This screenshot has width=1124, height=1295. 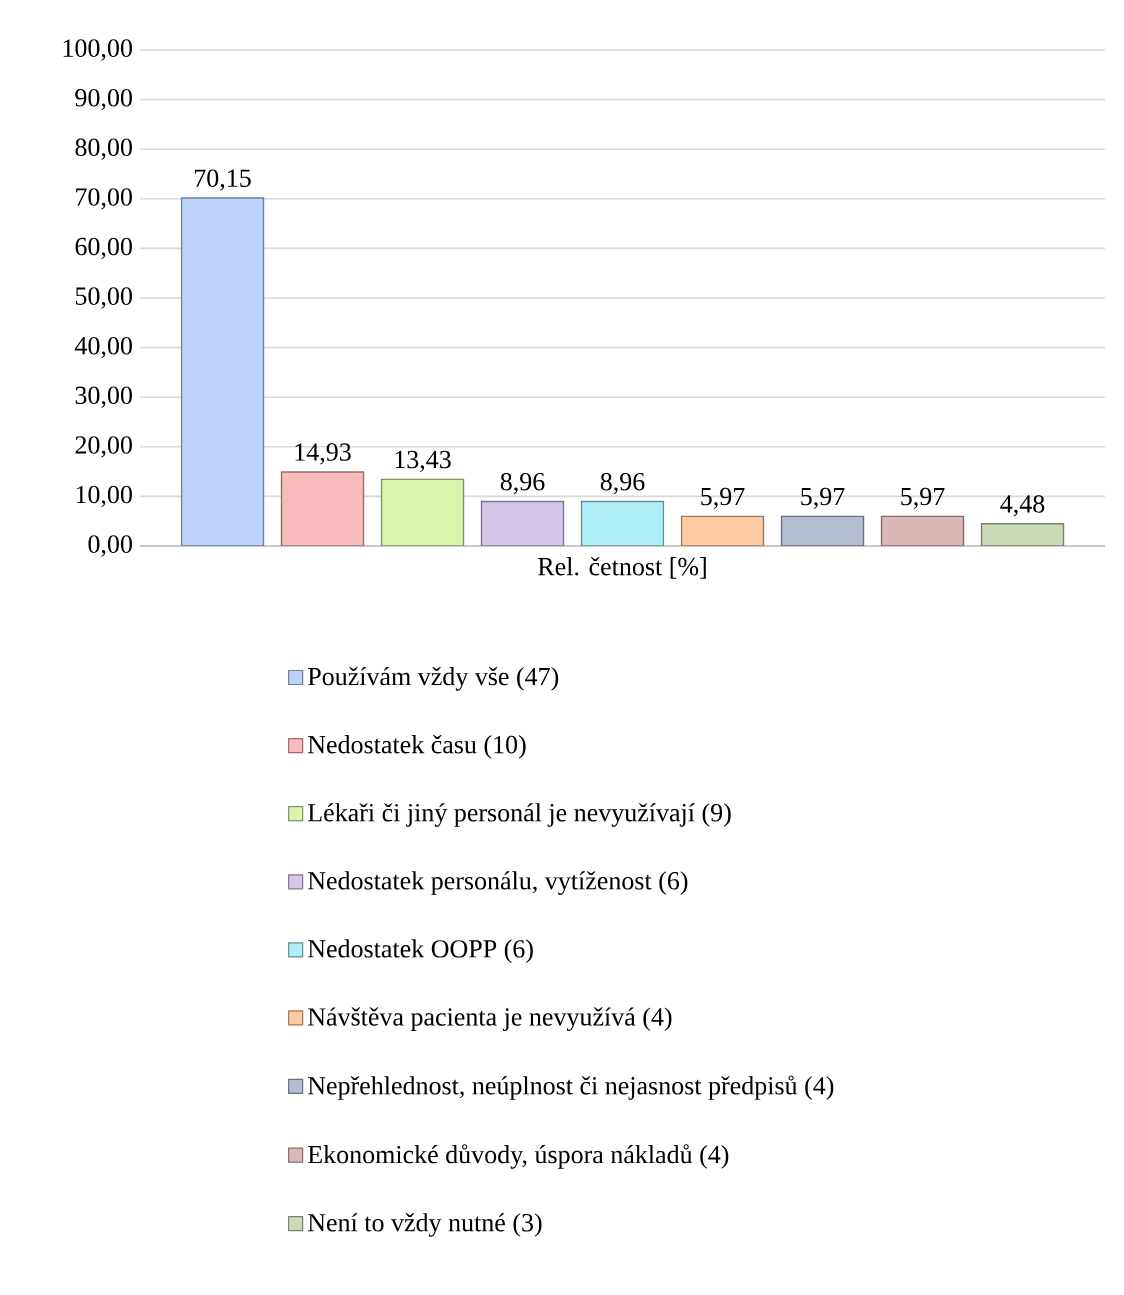 I want to click on y-tick-label: 60,00, so click(x=103, y=248).